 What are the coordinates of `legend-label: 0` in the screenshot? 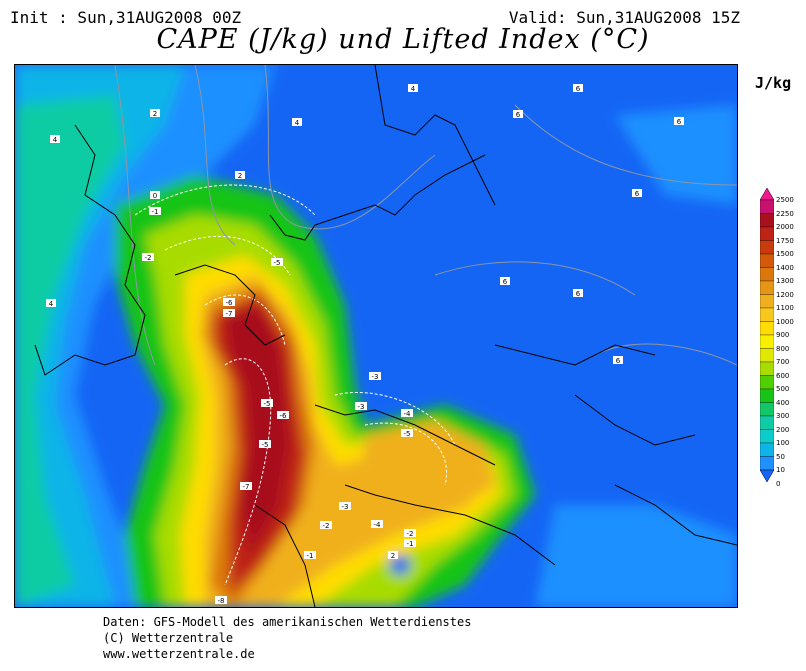 It's located at (778, 483).